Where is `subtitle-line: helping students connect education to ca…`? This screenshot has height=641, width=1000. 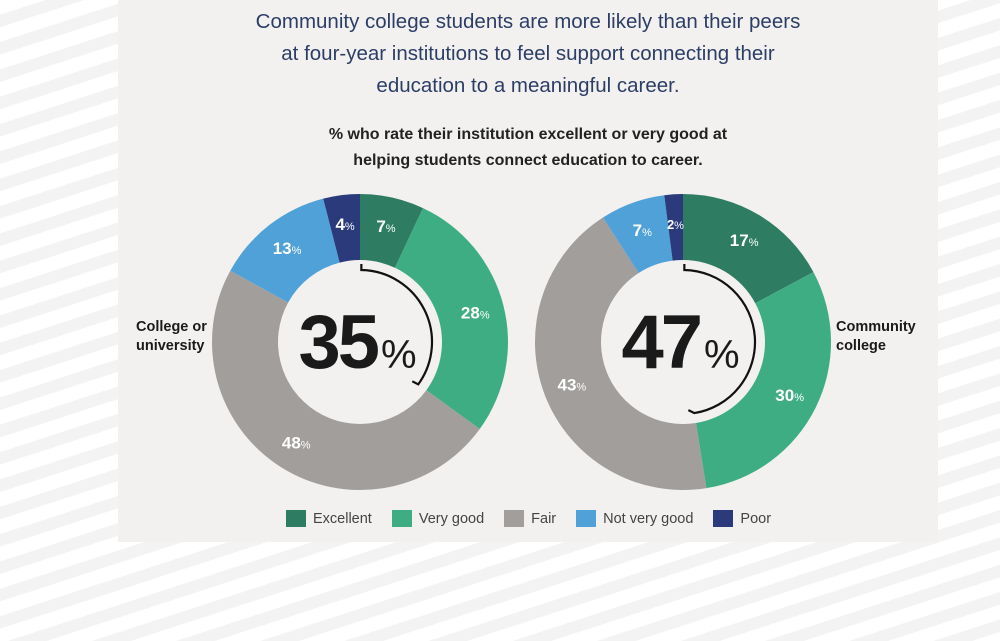 subtitle-line: helping students connect education to ca… is located at coordinates (528, 160).